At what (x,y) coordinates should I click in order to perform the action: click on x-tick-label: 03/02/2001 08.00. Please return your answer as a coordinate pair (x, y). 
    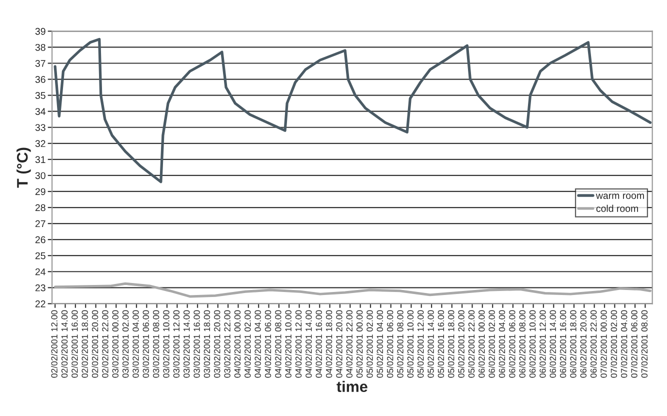
    Looking at the image, I should click on (156, 344).